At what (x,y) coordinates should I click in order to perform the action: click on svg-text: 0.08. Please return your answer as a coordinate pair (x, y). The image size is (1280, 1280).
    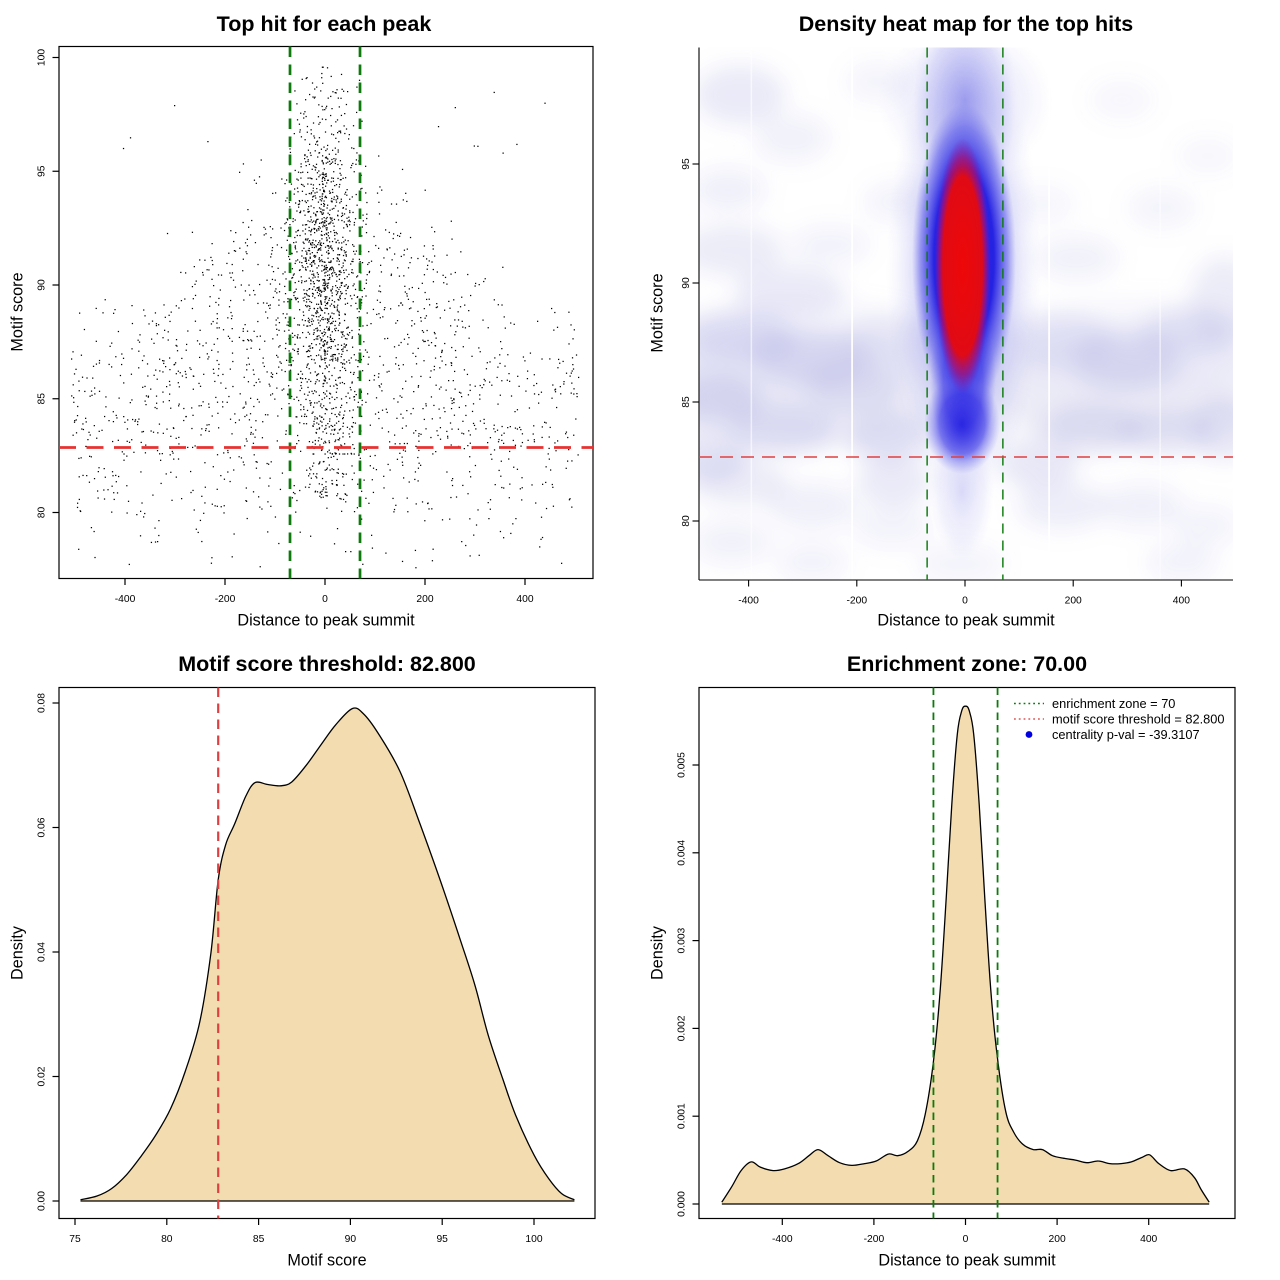
    Looking at the image, I should click on (42, 703).